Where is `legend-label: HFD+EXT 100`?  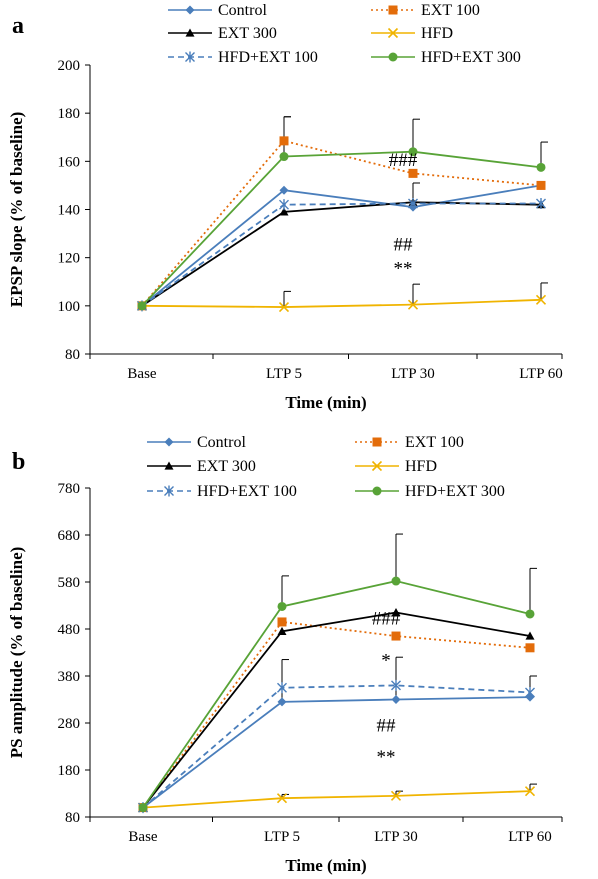 legend-label: HFD+EXT 100 is located at coordinates (268, 57).